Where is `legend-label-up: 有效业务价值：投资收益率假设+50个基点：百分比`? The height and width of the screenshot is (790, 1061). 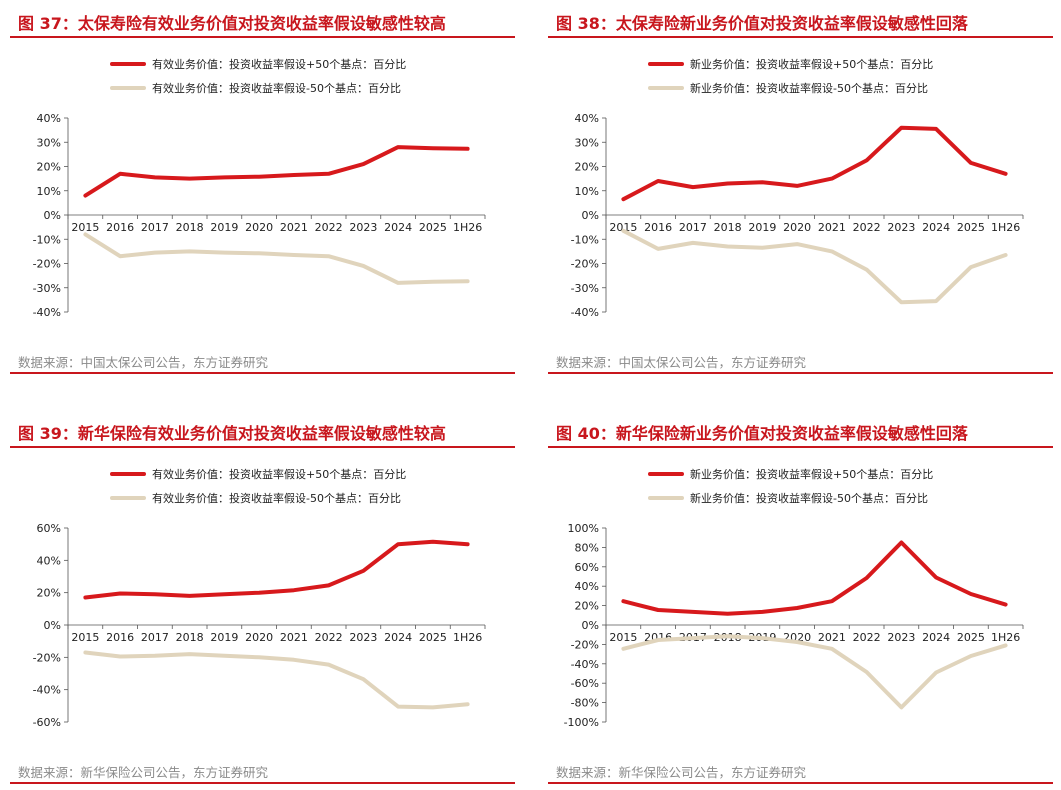
legend-label-up: 有效业务价值：投资收益率假设+50个基点：百分比 is located at coordinates (279, 474).